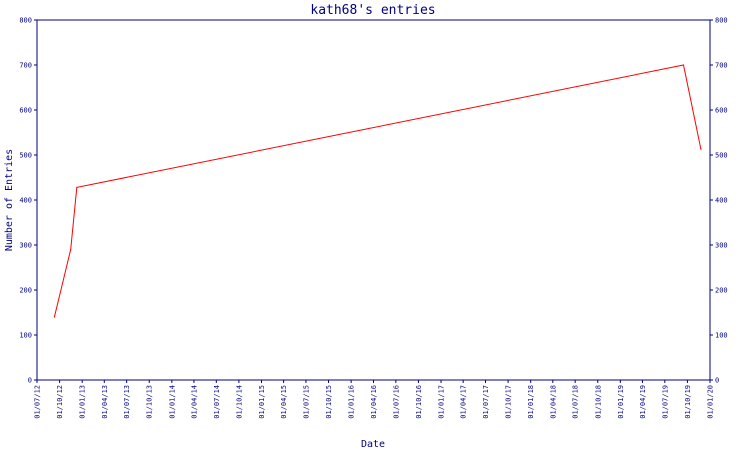 This screenshot has width=750, height=450. What do you see at coordinates (442, 402) in the screenshot?
I see `x-tick-label: 01/01/17` at bounding box center [442, 402].